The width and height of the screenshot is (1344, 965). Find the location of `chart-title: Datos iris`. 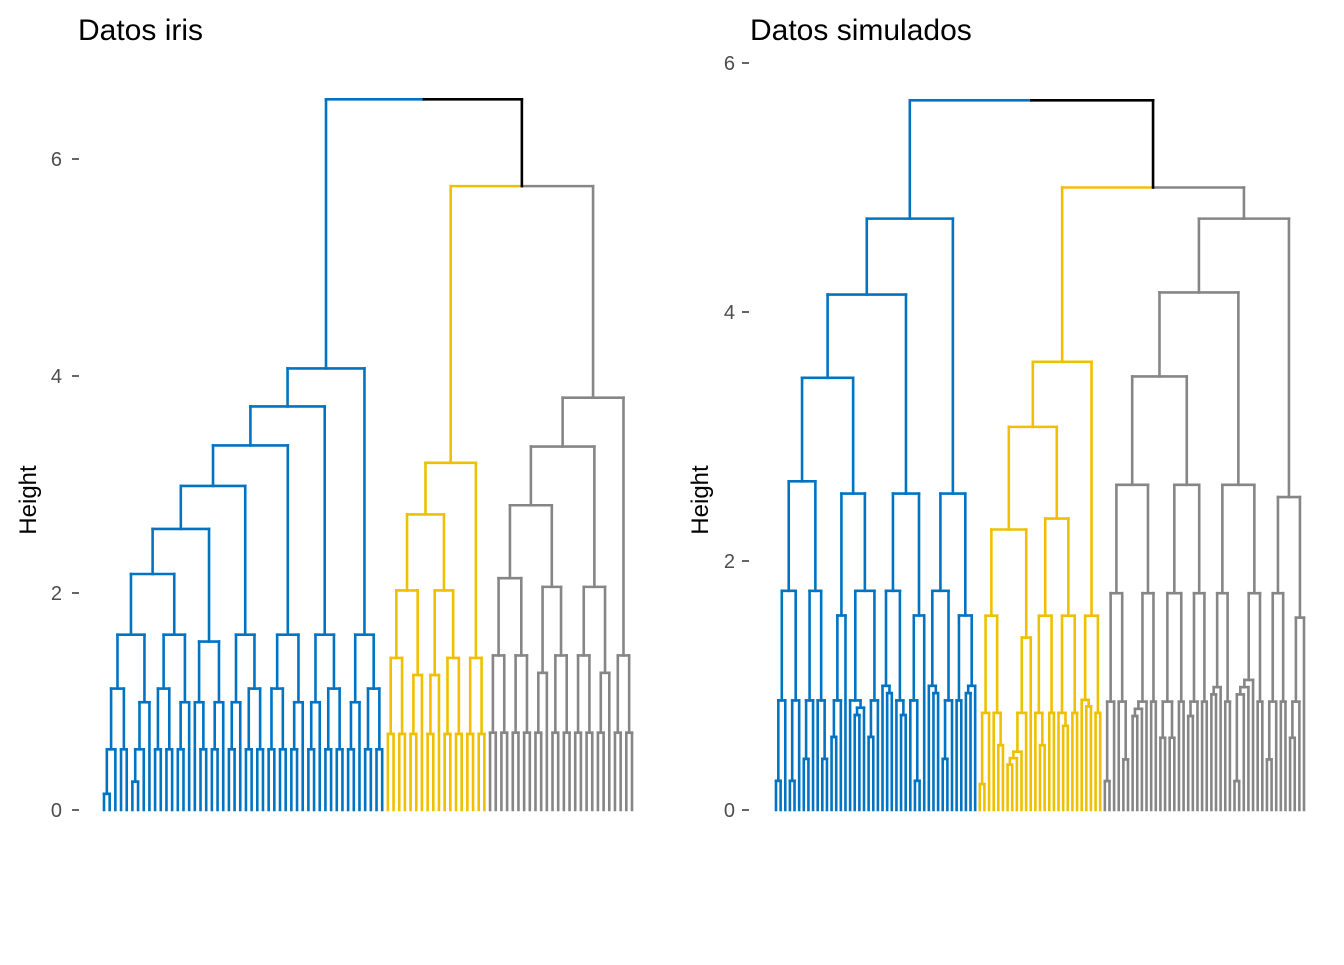

chart-title: Datos iris is located at coordinates (140, 30).